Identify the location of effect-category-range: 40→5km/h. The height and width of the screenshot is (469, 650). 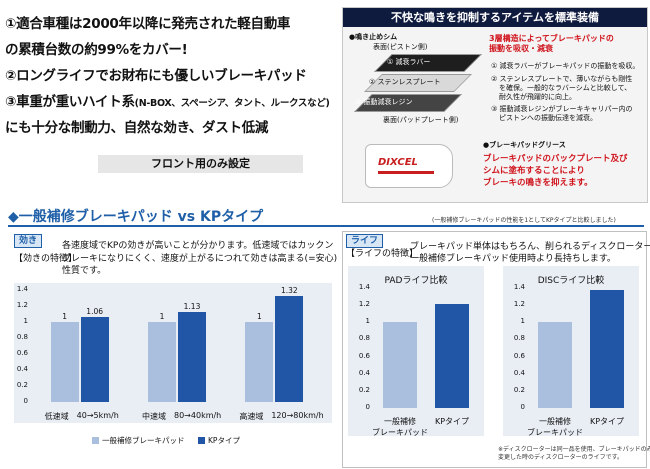
(97, 415).